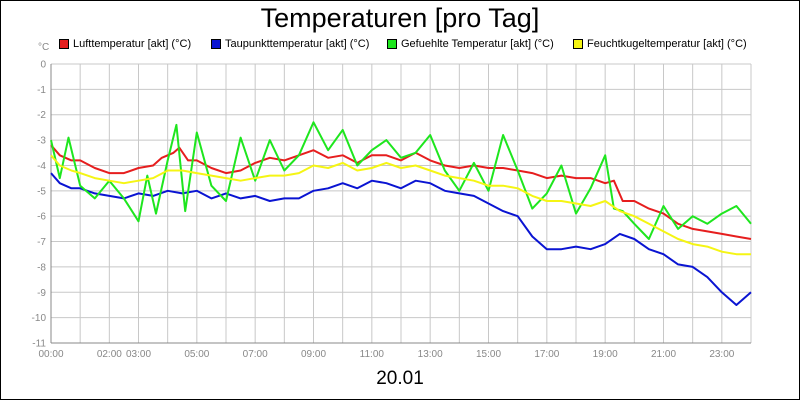 This screenshot has height=400, width=800. What do you see at coordinates (400, 378) in the screenshot?
I see `x-axis-date-label: 20.01` at bounding box center [400, 378].